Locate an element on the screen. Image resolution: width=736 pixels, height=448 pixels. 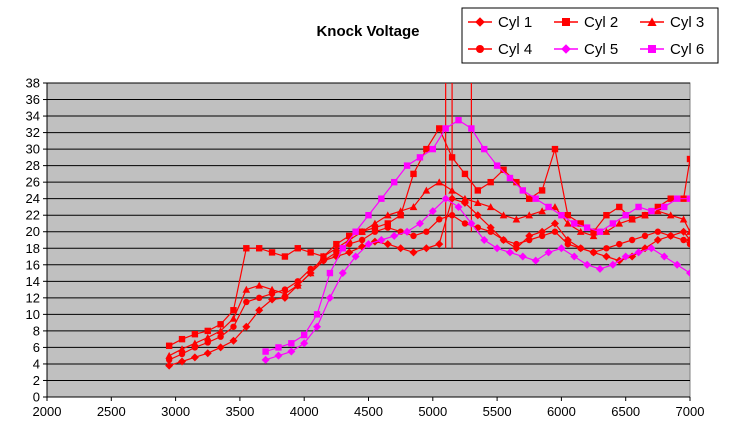
legend-item: Cyl 2 is located at coordinates (586, 22).